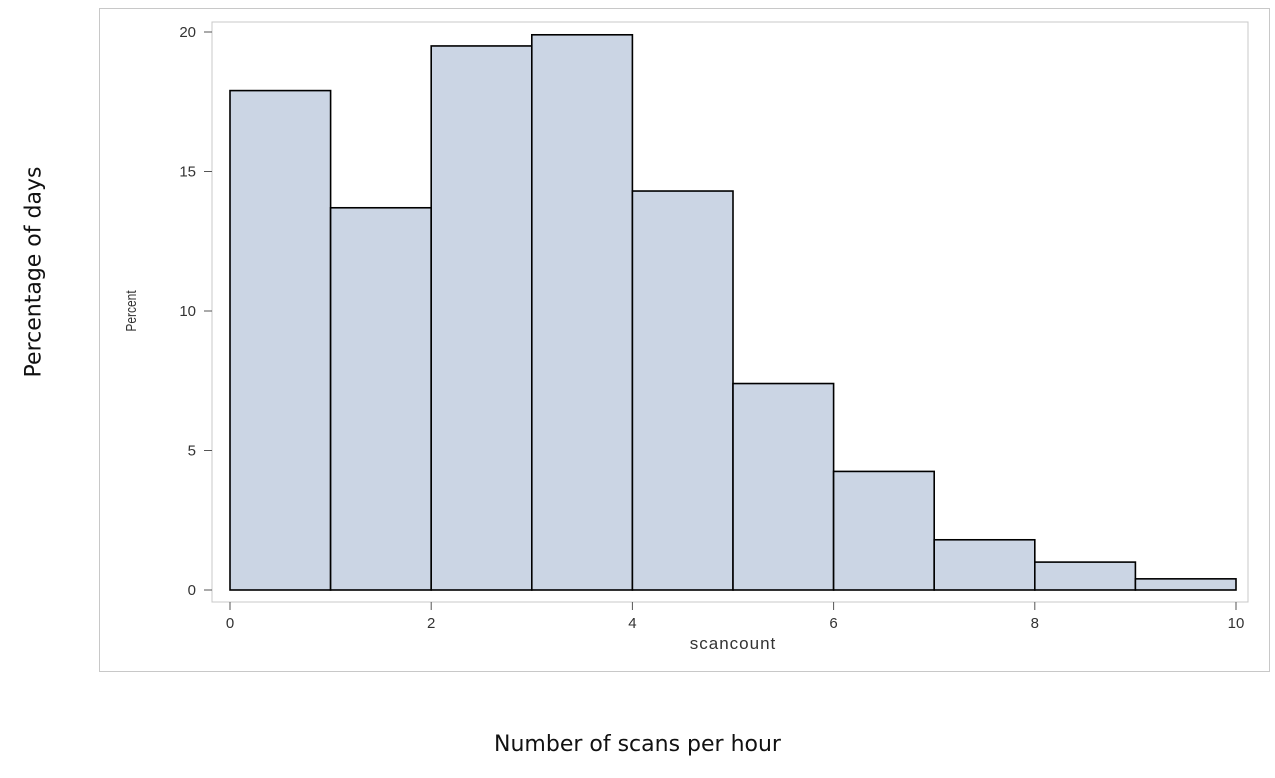  What do you see at coordinates (187, 172) in the screenshot?
I see `y-tick-label: 15` at bounding box center [187, 172].